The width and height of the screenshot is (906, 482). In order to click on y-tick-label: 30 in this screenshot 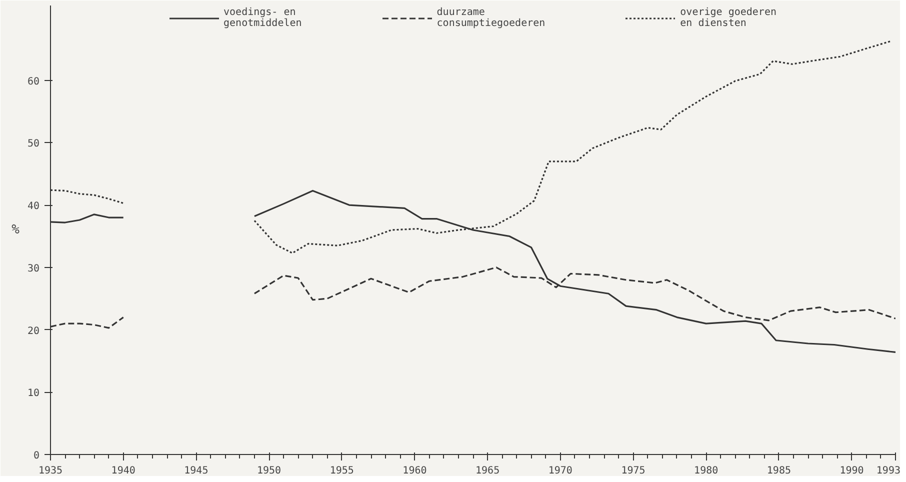, I will do `click(33, 268)`.